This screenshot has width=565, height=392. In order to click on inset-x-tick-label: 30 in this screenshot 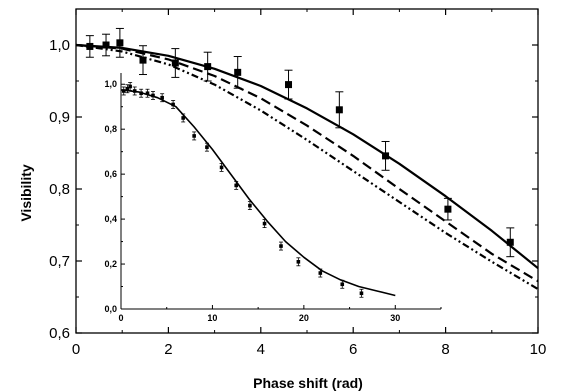, I will do `click(395, 318)`.